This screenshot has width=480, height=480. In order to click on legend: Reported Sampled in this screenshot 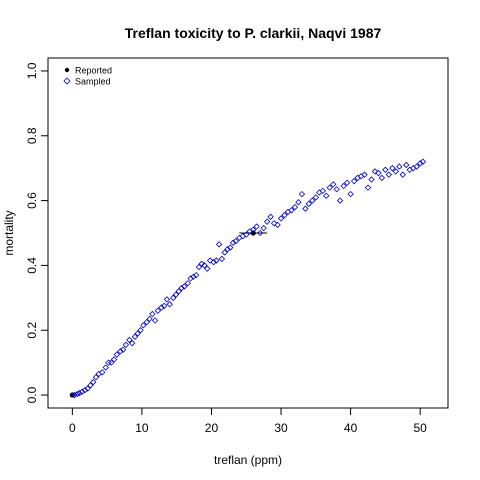, I will do `click(87, 76)`.